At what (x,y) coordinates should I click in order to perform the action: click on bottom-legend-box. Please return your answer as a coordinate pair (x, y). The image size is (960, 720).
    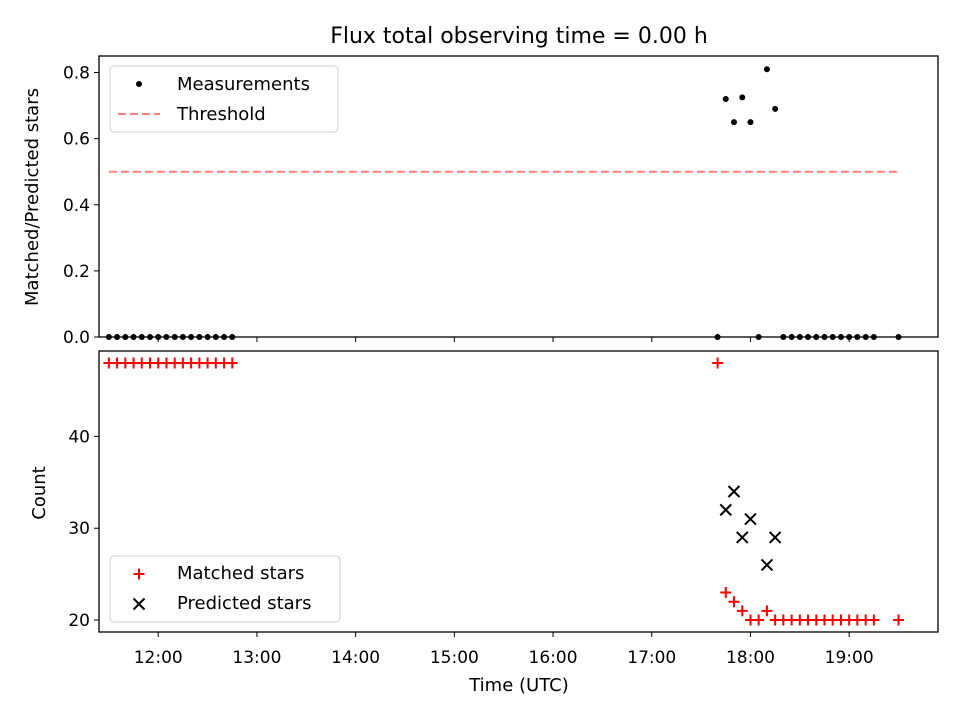
    Looking at the image, I should click on (225, 589).